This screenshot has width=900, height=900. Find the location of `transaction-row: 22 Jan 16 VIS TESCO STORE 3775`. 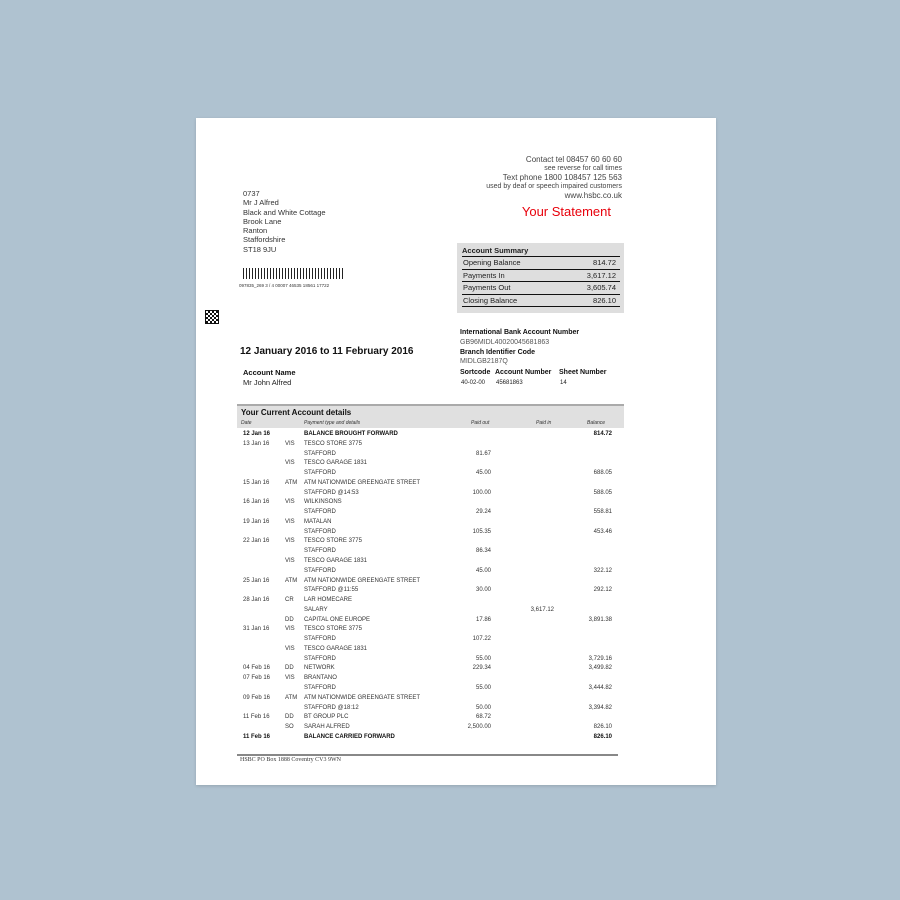

transaction-row: 22 Jan 16 VIS TESCO STORE 3775 is located at coordinates (456, 543).